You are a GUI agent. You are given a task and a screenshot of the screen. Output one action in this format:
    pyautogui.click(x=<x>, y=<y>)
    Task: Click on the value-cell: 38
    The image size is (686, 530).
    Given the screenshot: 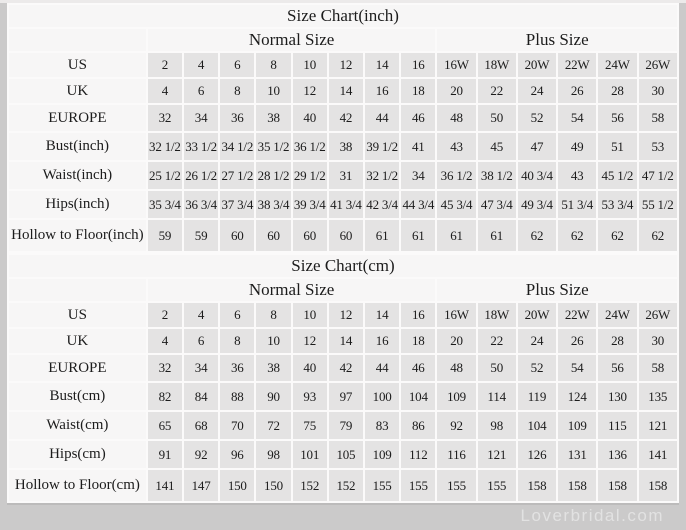 What is the action you would take?
    pyautogui.click(x=346, y=146)
    